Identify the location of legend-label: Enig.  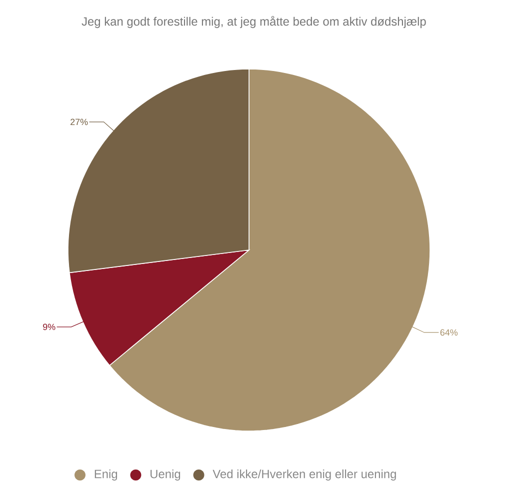
(106, 475).